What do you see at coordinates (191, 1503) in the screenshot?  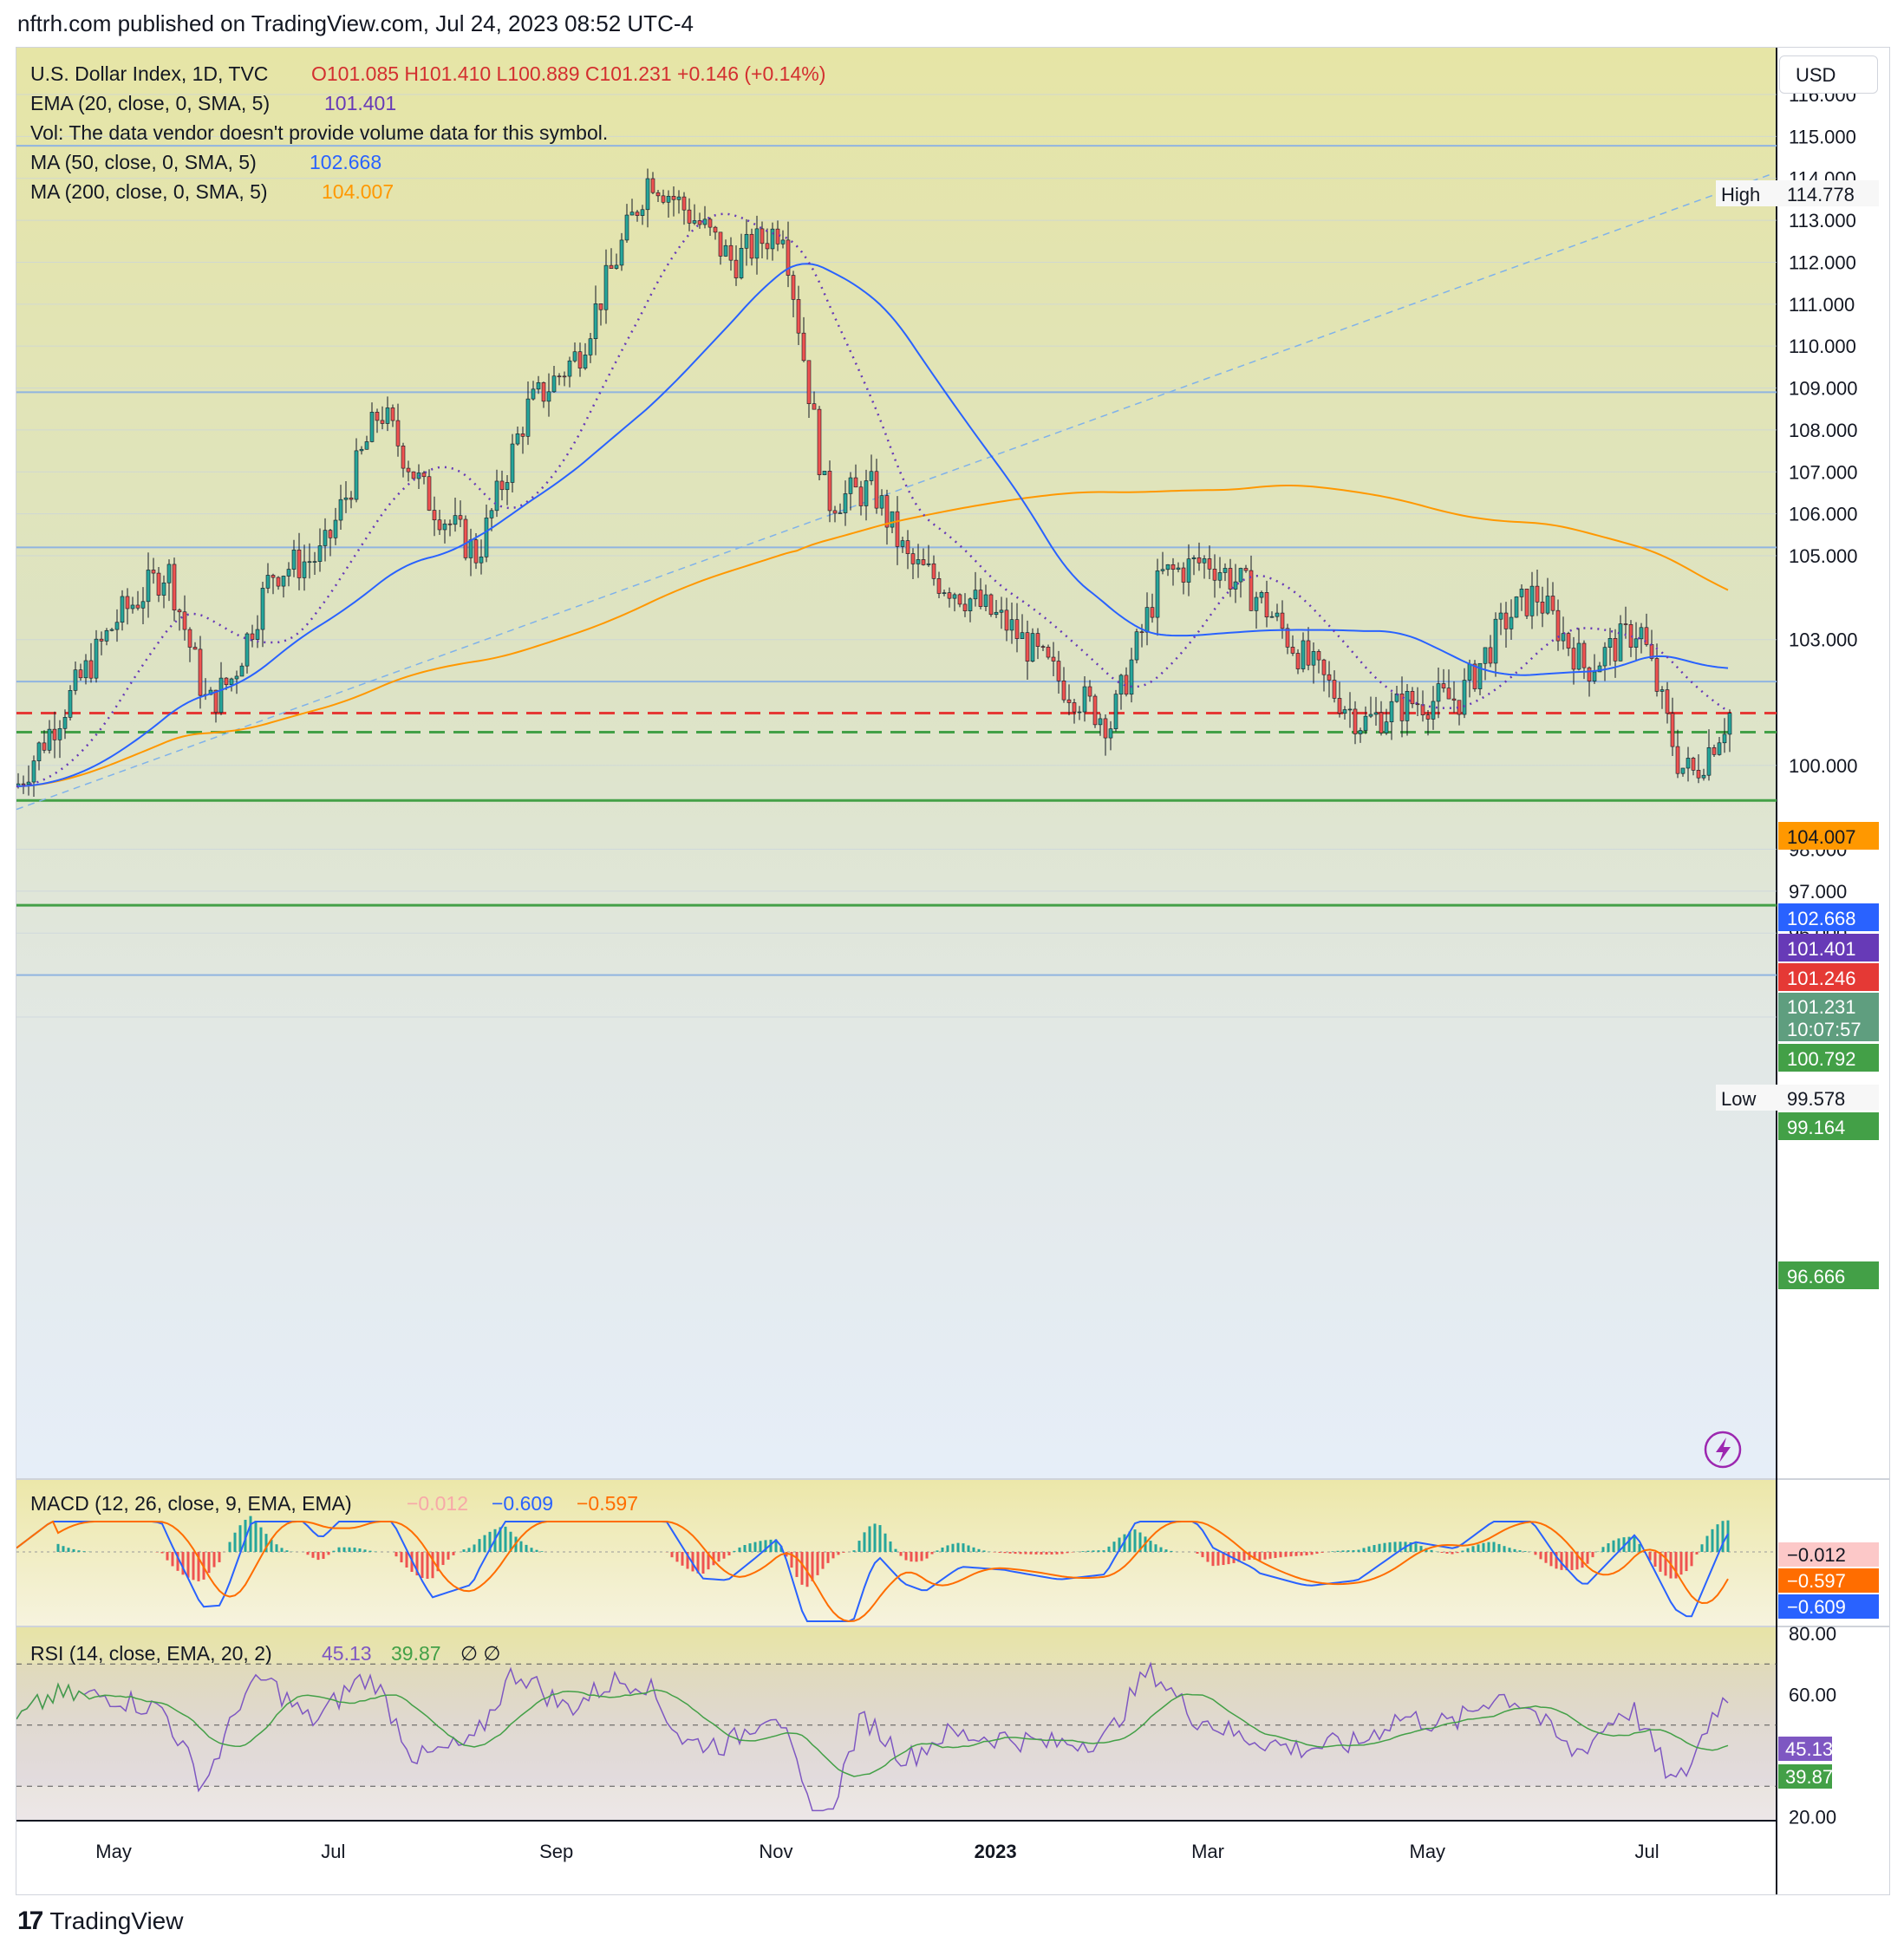 I see `macd-legend-label: MACD (12, 26, close, 9, EMA, EMA)` at bounding box center [191, 1503].